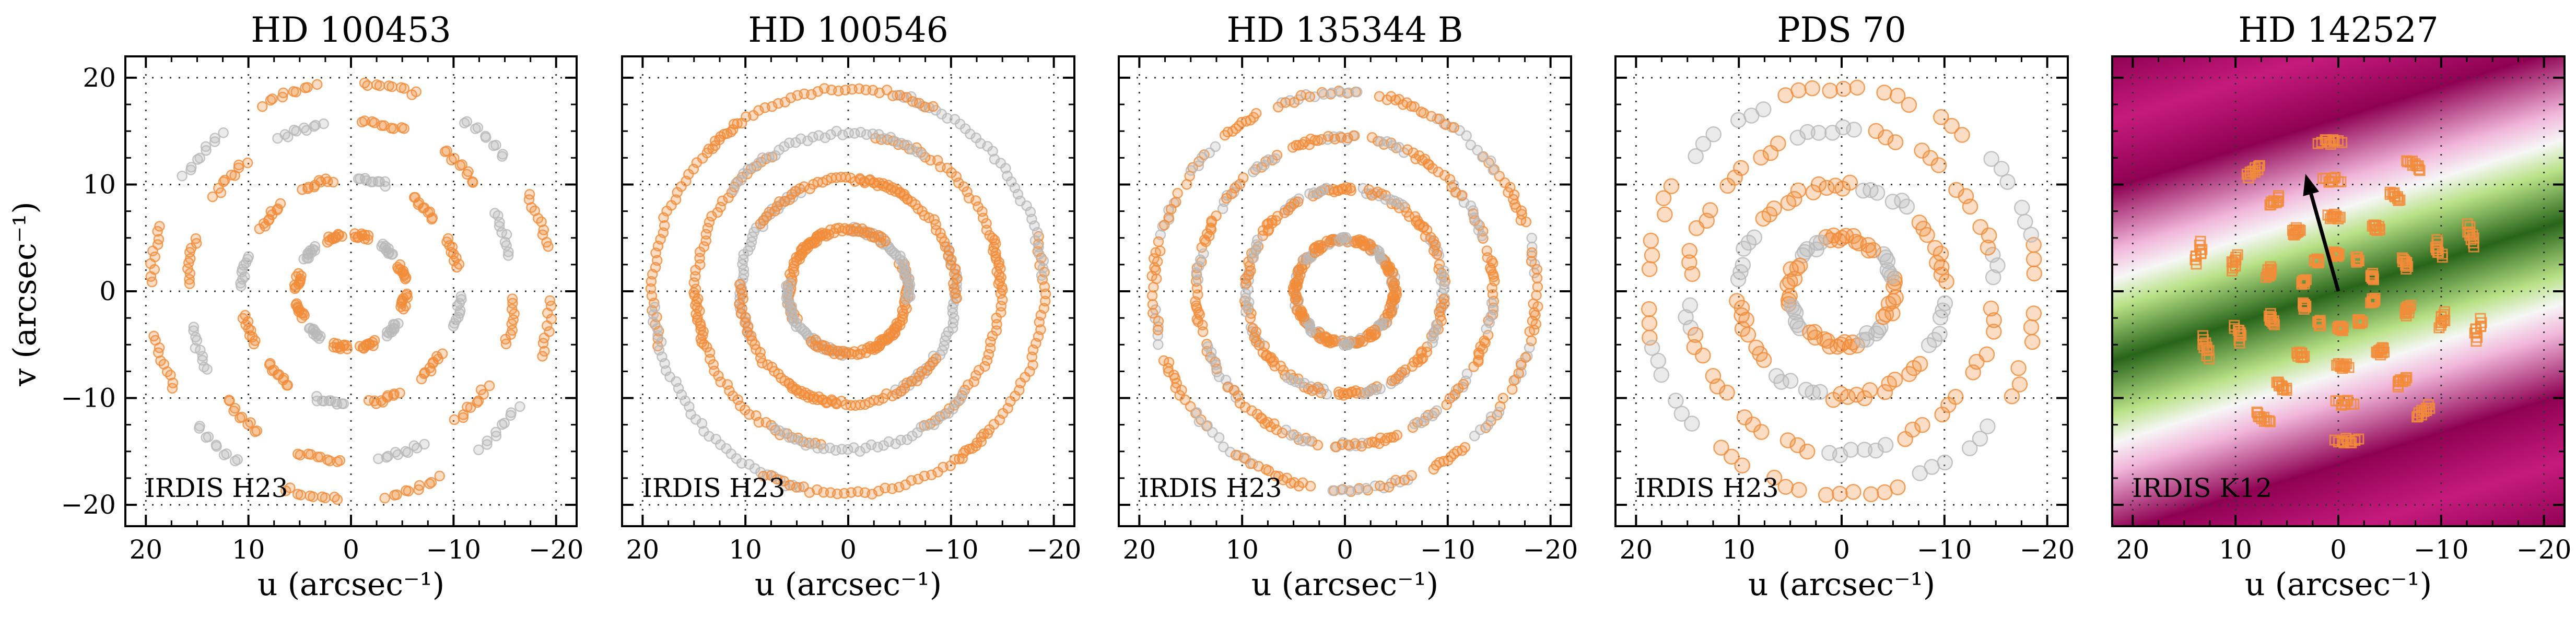 The height and width of the screenshot is (617, 2576). I want to click on y-tick-label: 10, so click(99, 184).